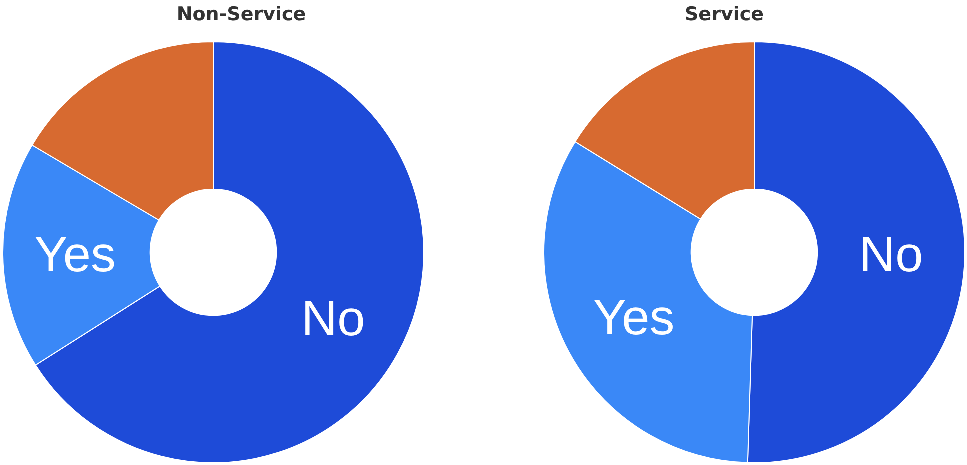 The width and height of the screenshot is (967, 465). Describe the element at coordinates (241, 14) in the screenshot. I see `chart-title: Non-Service` at that location.